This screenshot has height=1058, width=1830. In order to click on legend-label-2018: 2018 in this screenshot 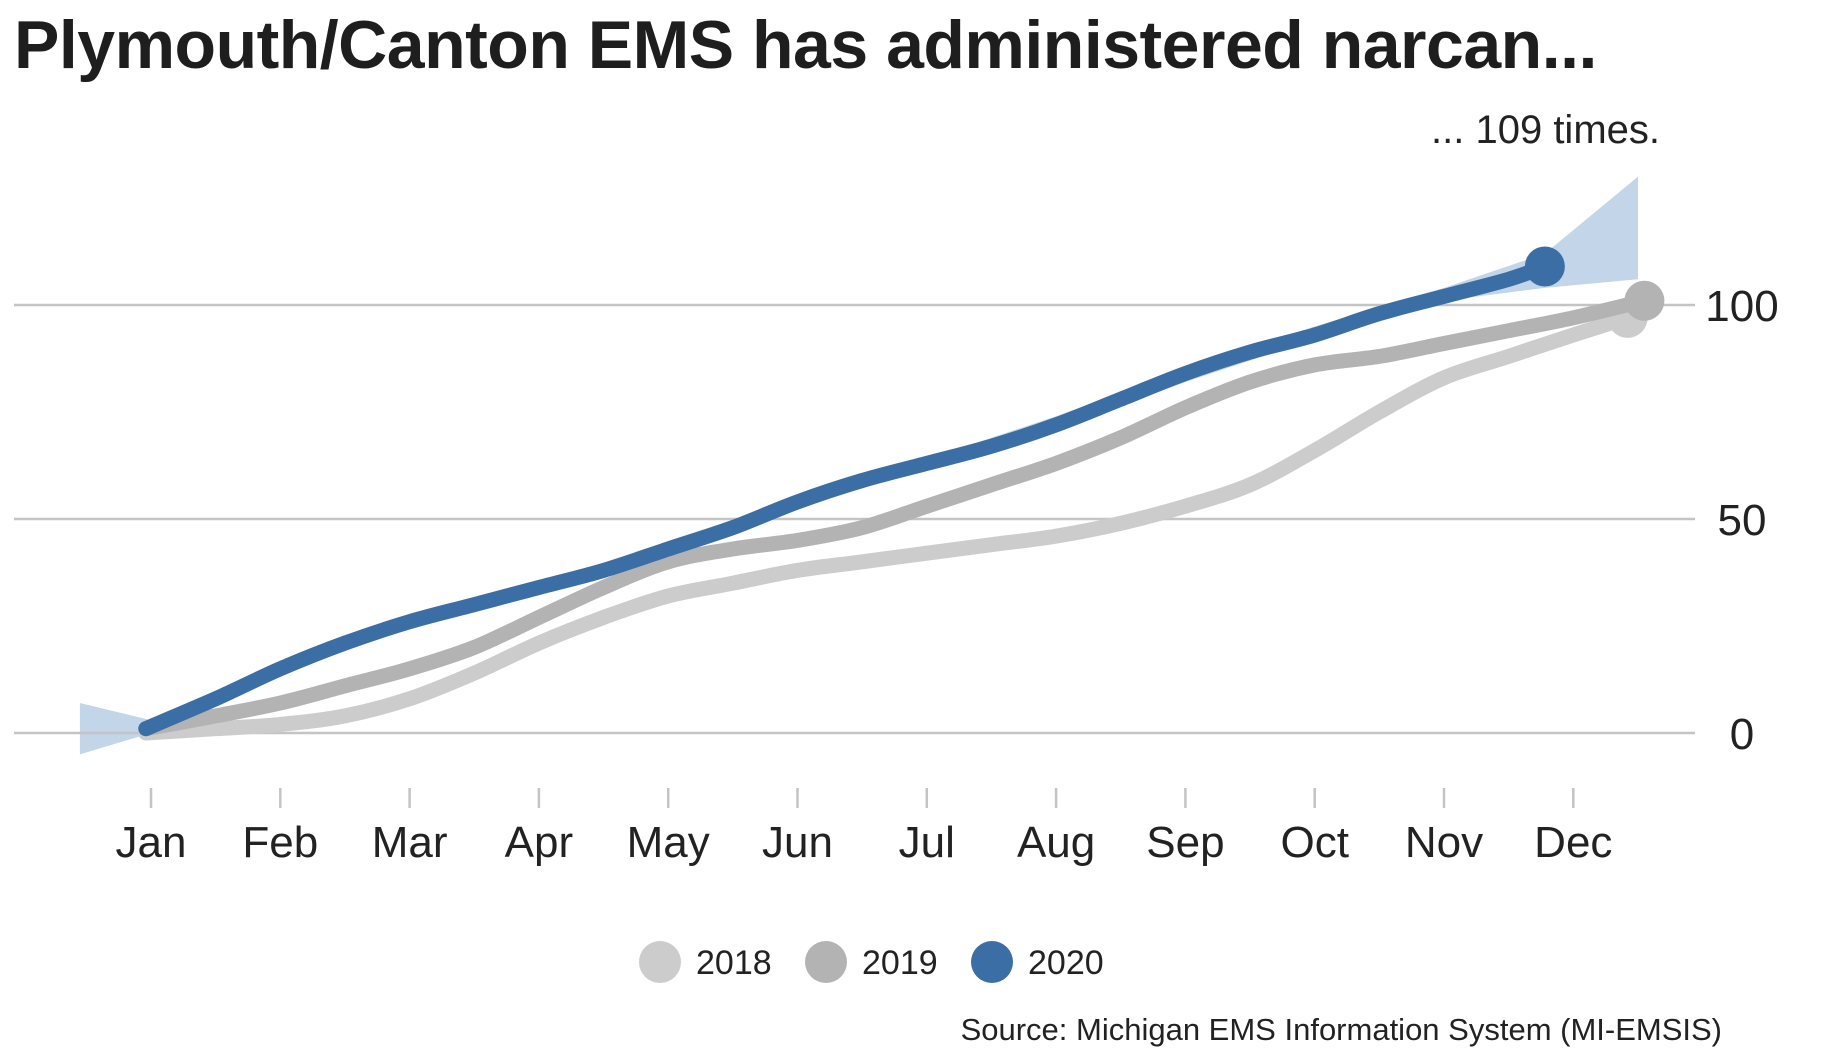, I will do `click(734, 963)`.